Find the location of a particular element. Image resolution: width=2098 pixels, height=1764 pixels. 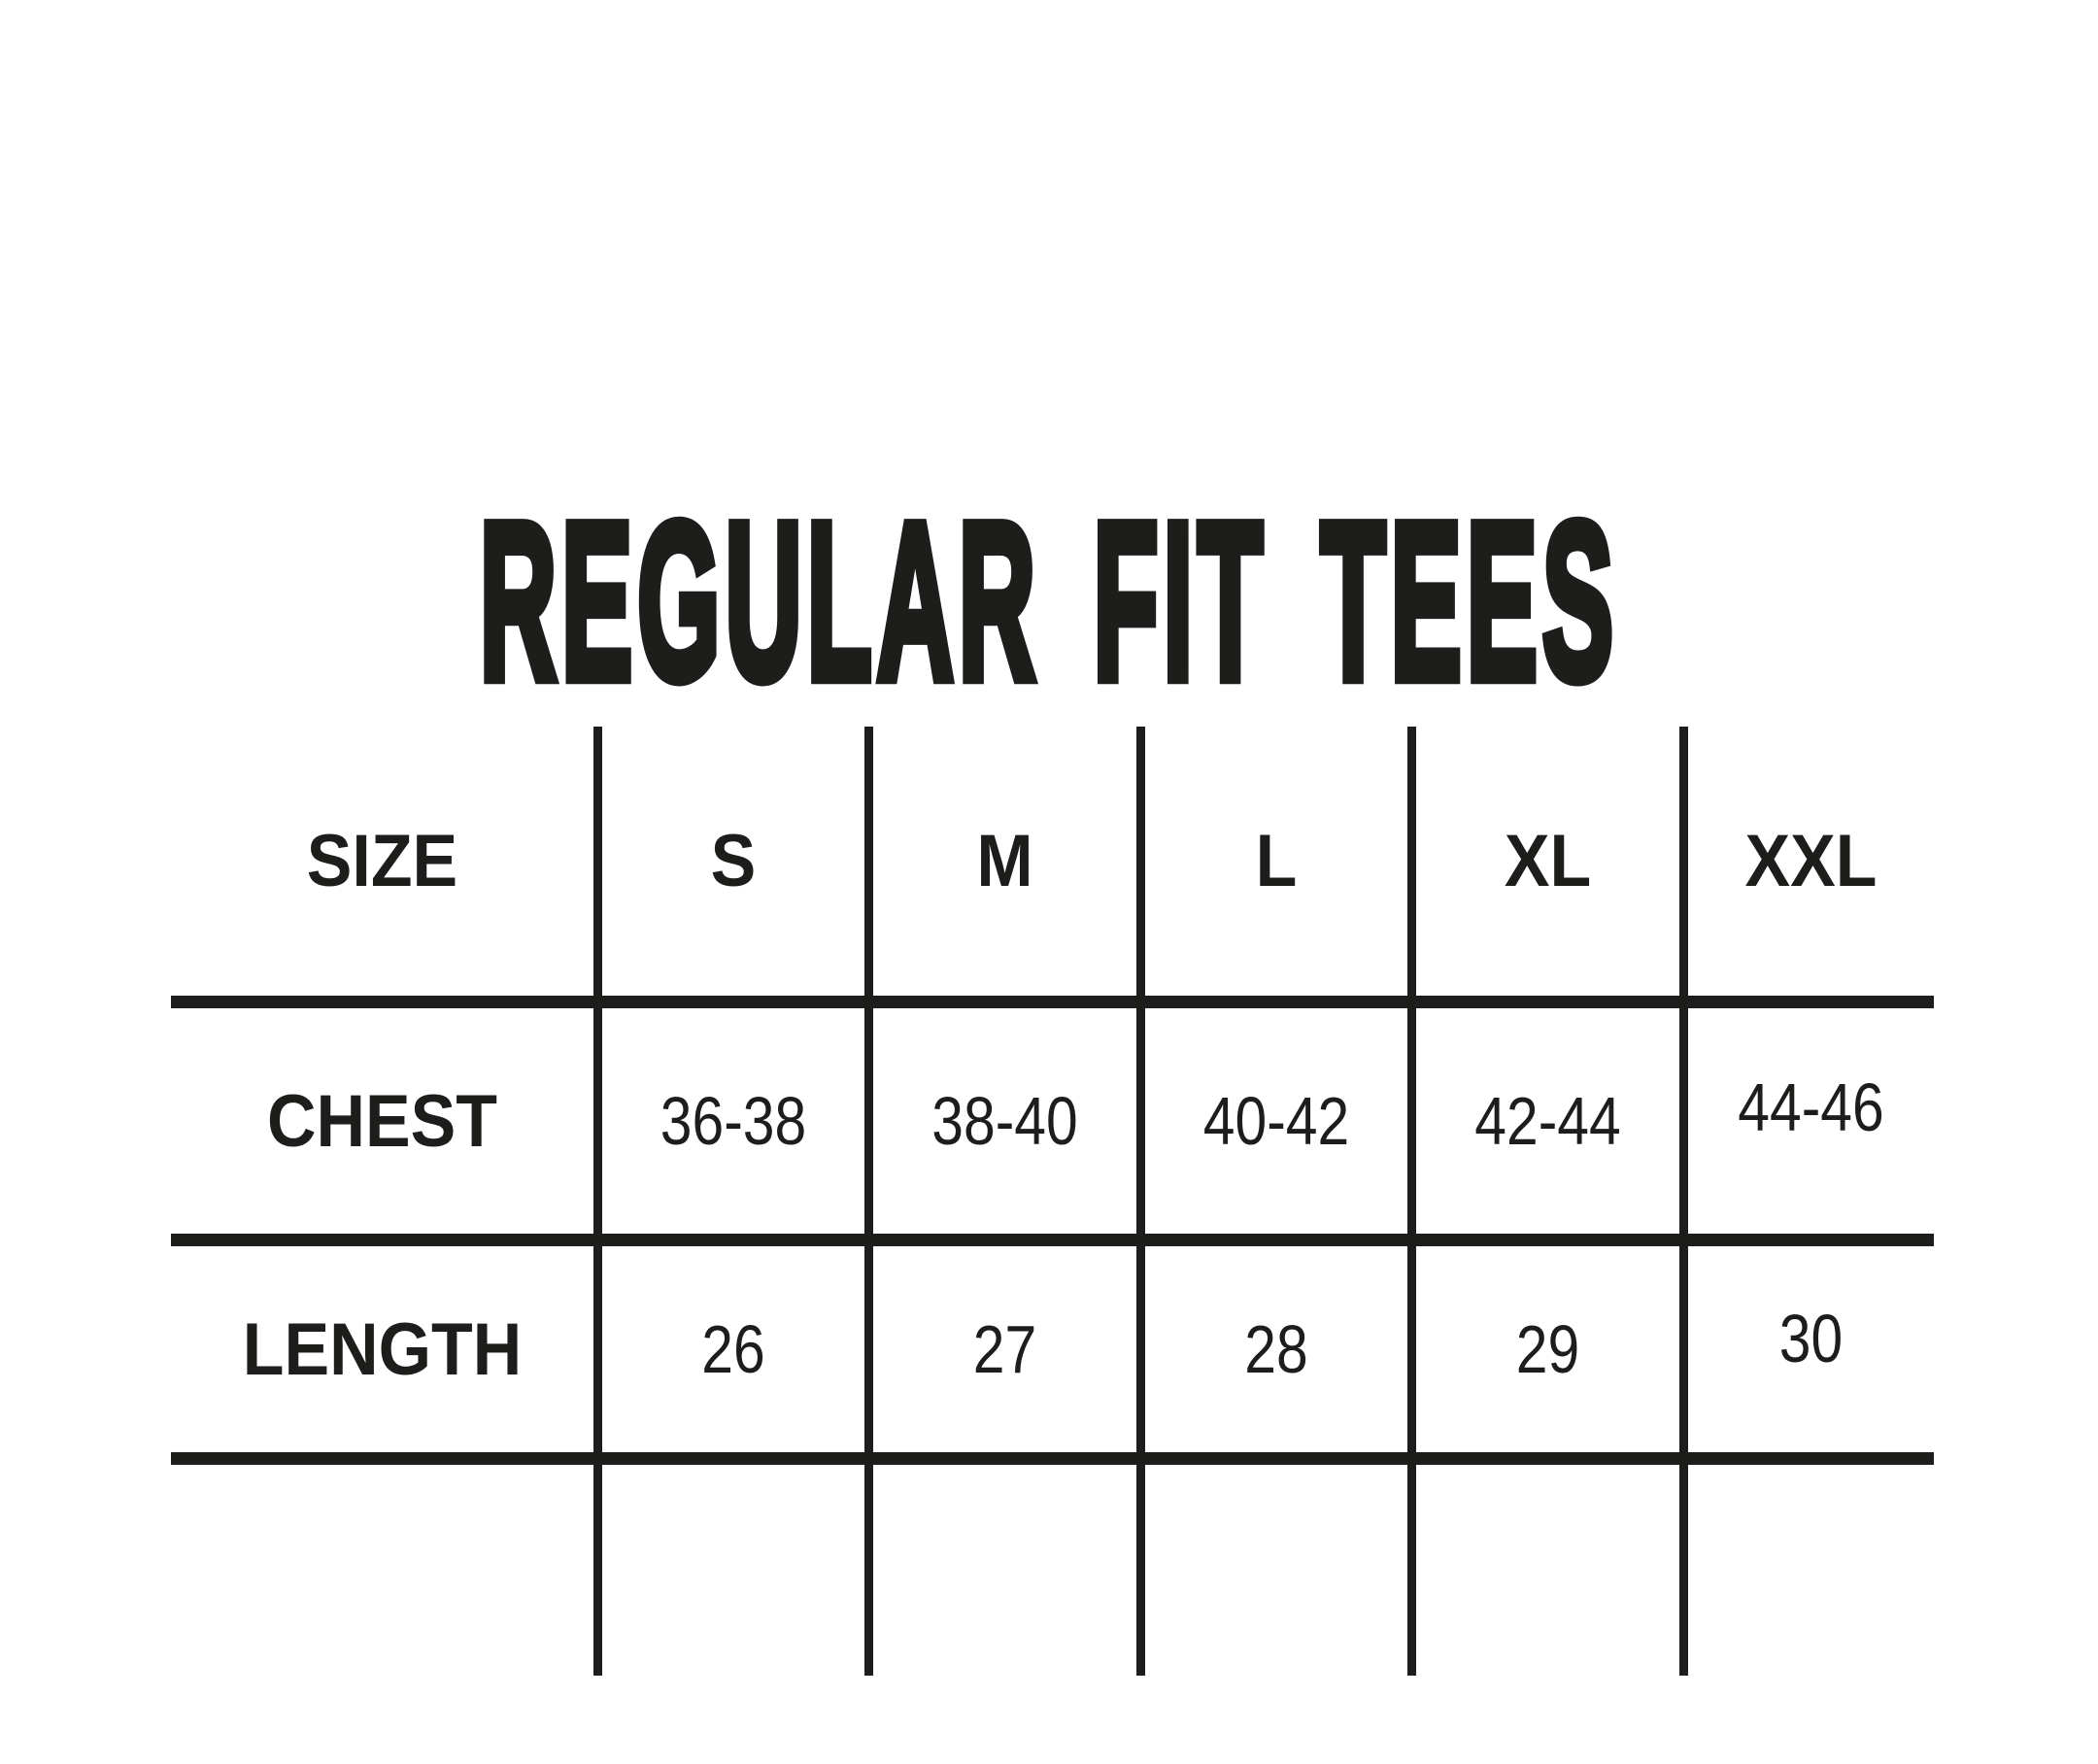

header-cell-size: SIZE is located at coordinates (382, 861).